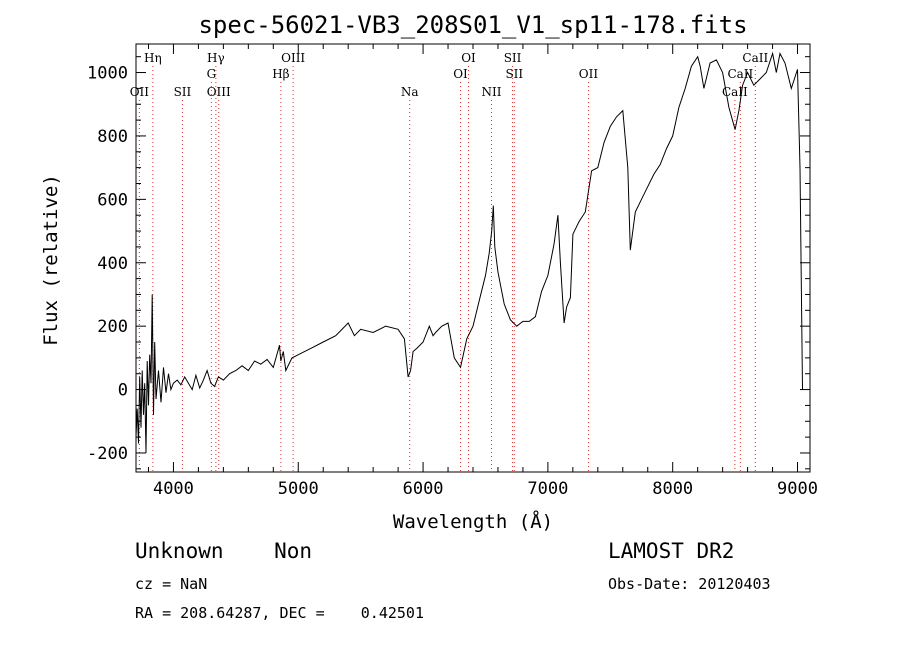  What do you see at coordinates (51, 260) in the screenshot?
I see `y-axis-label: Flux (relative)` at bounding box center [51, 260].